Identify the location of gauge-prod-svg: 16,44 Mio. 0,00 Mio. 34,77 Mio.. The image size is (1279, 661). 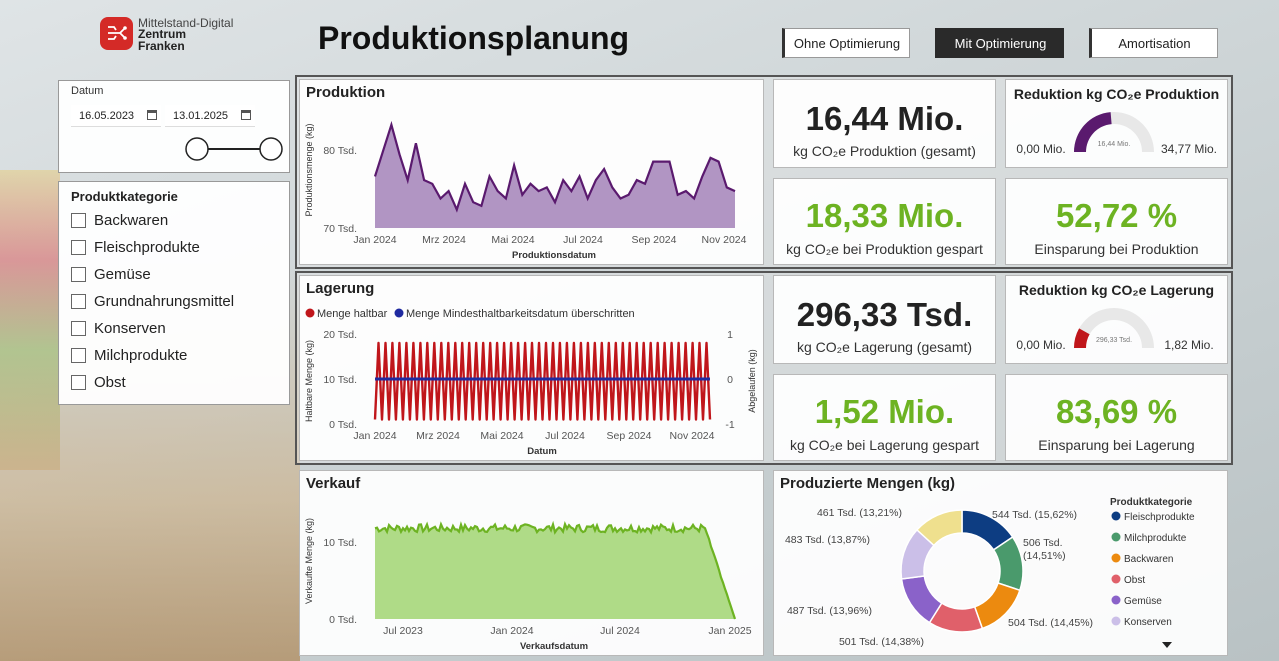
(1116, 134).